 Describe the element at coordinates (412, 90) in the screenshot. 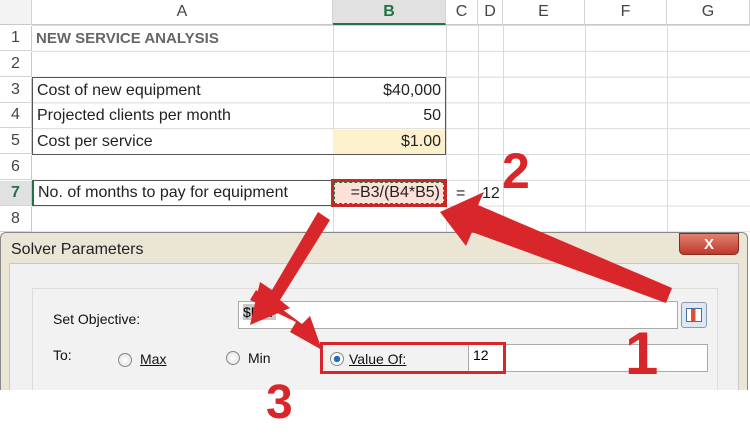

I see `cell-b3: $40,000` at that location.